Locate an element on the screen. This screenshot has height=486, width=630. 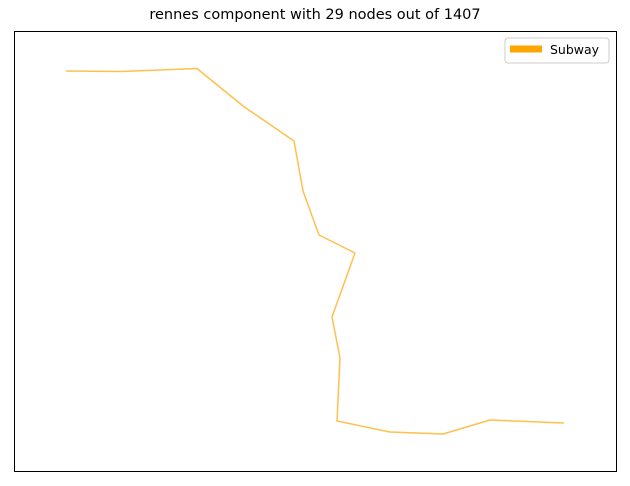
legend-label-subway: Subway is located at coordinates (575, 49).